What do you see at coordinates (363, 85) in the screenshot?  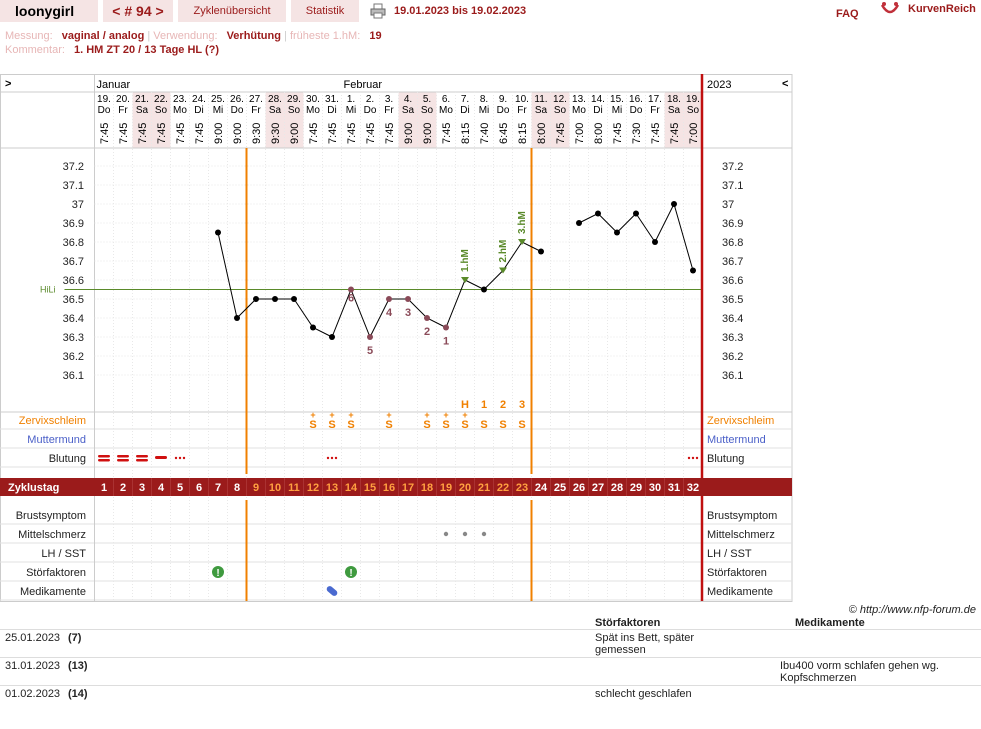 I see `month-label: Februar` at bounding box center [363, 85].